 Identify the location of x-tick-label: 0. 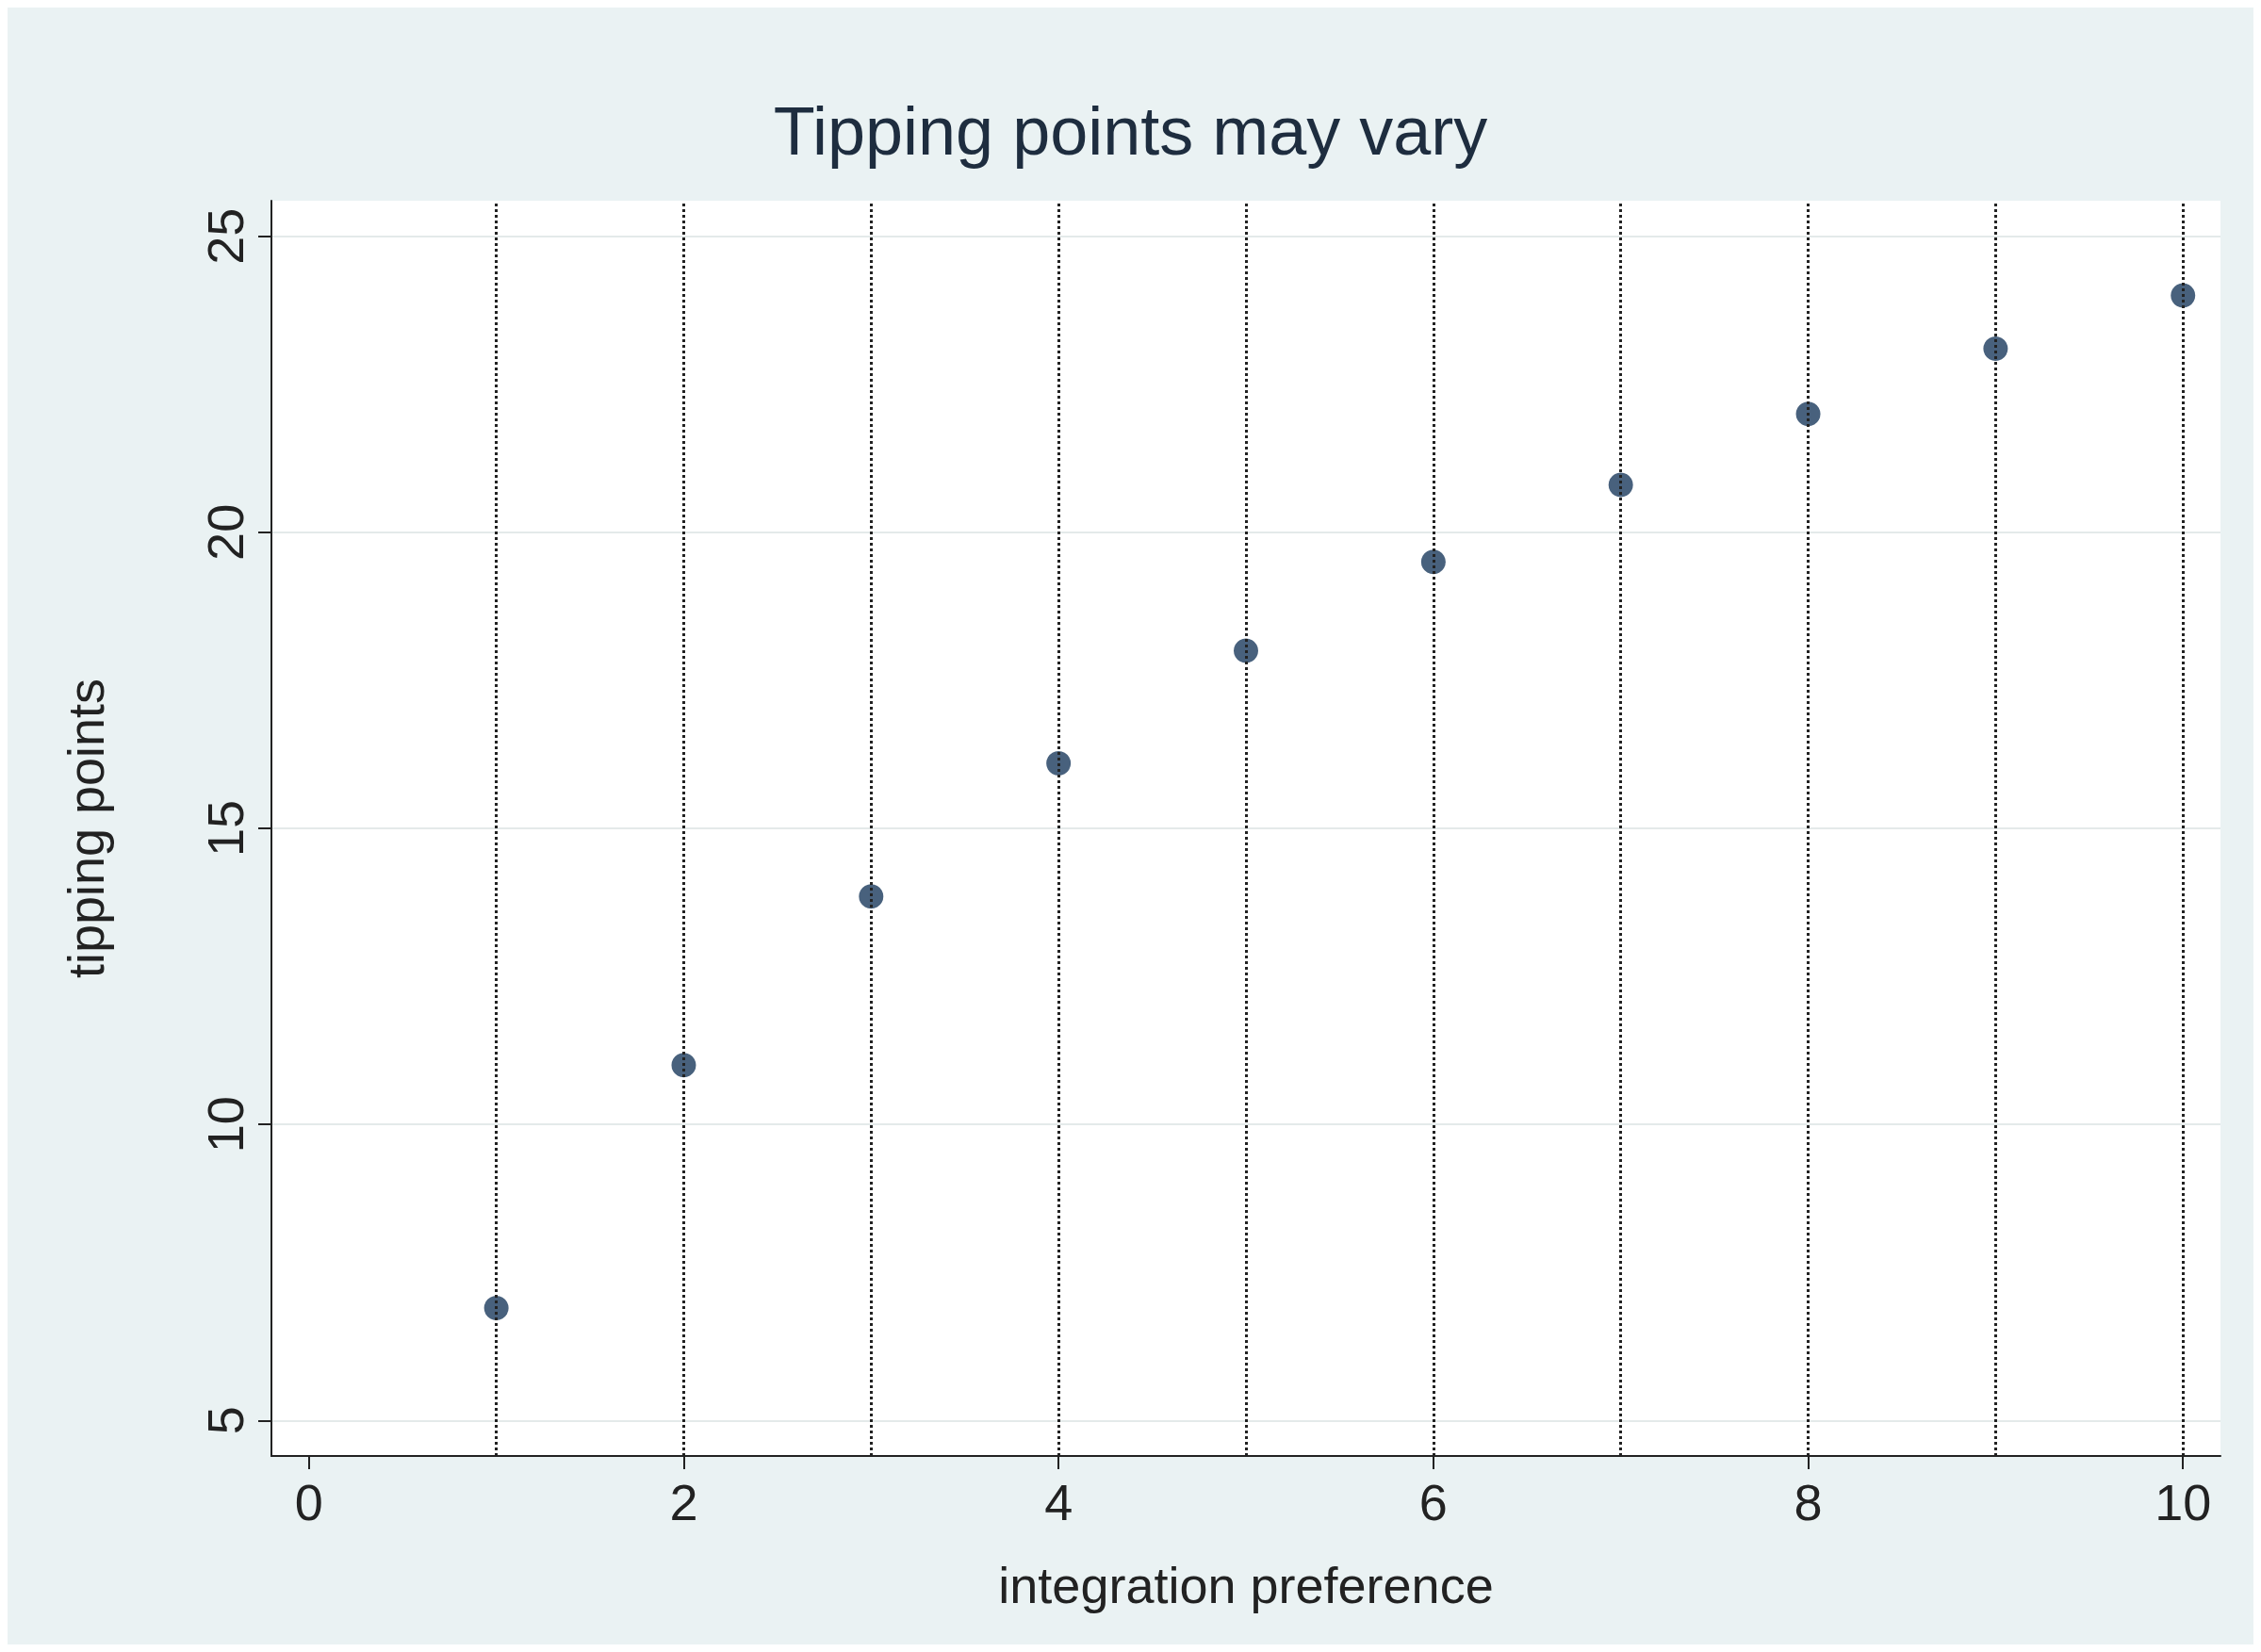
(308, 1502).